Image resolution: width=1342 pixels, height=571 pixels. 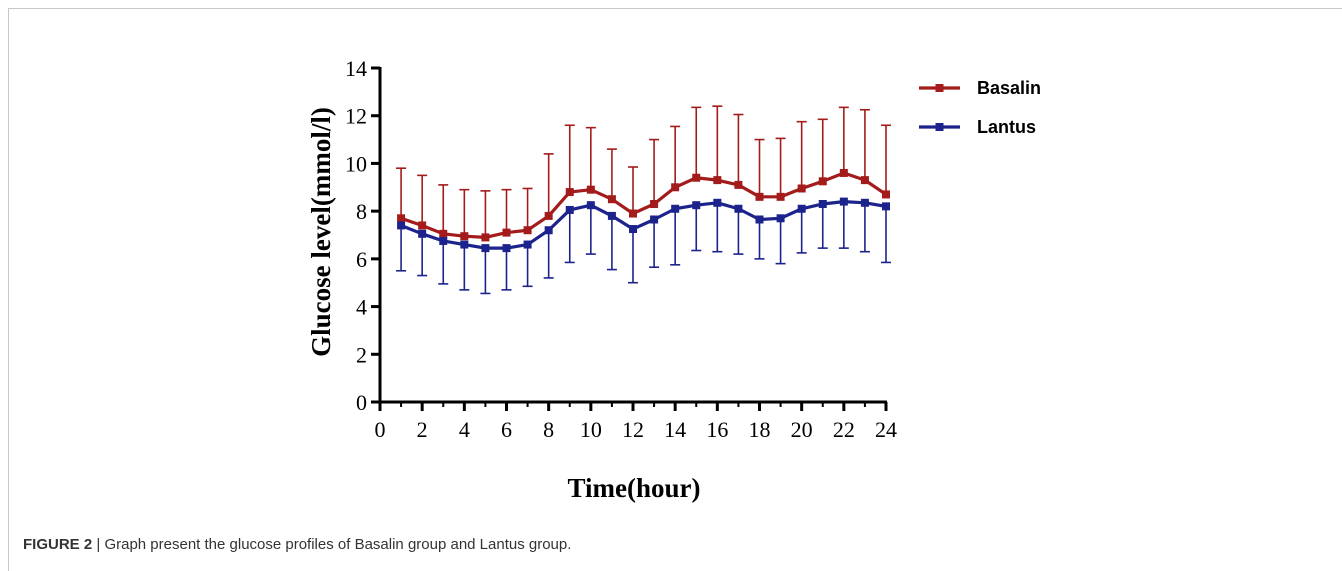 I want to click on legend-label: Basalin, so click(x=1009, y=88).